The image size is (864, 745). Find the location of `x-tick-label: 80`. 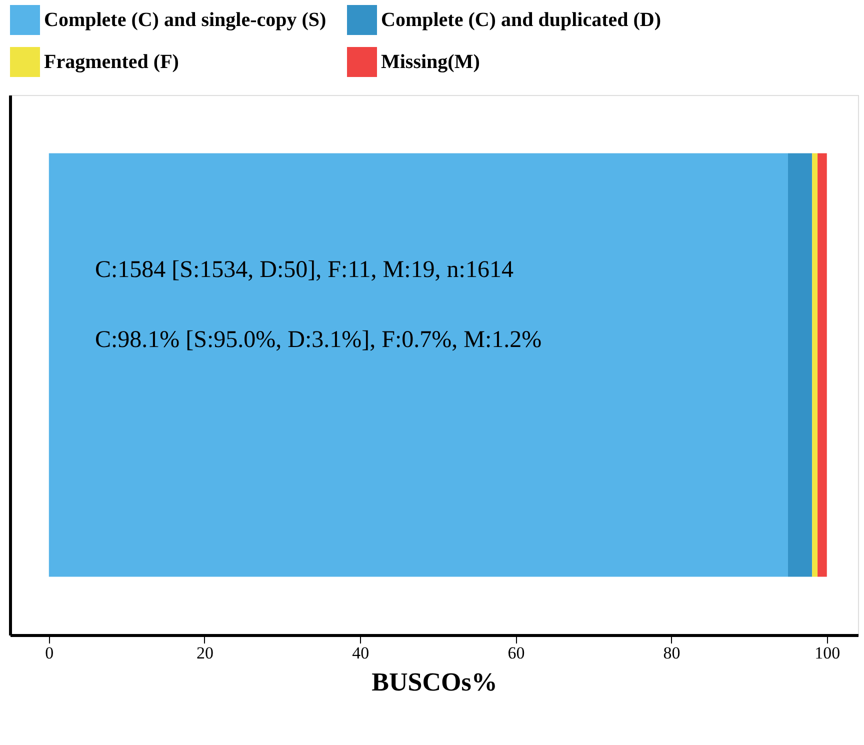

x-tick-label: 80 is located at coordinates (671, 653).